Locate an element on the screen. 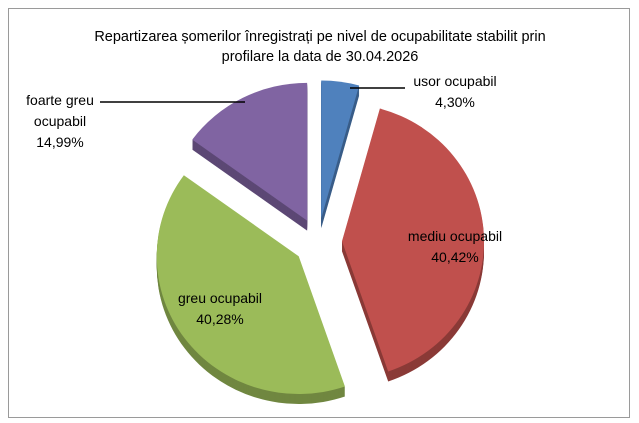 The image size is (639, 423). category-label: mediu ocupabil is located at coordinates (455, 236).